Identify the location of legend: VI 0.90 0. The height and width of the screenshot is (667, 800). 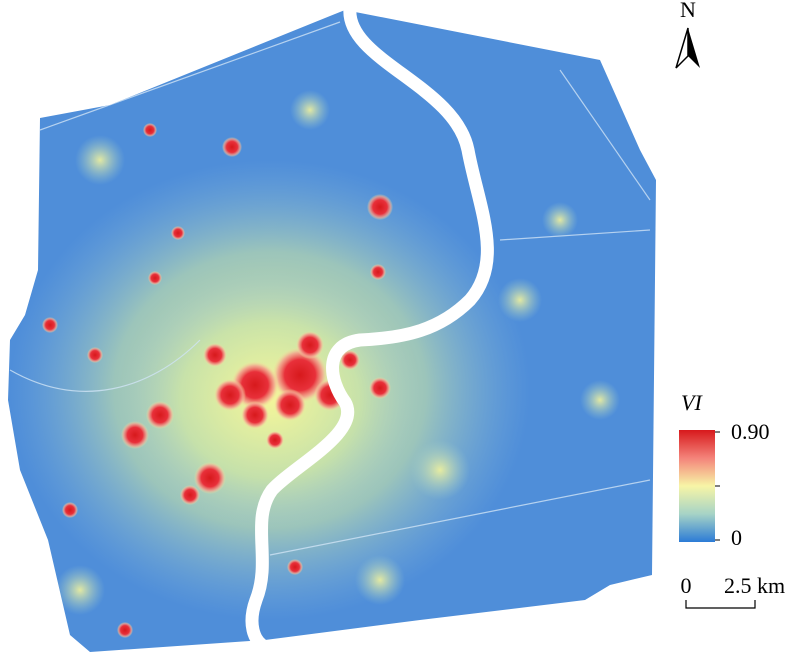
(724, 470).